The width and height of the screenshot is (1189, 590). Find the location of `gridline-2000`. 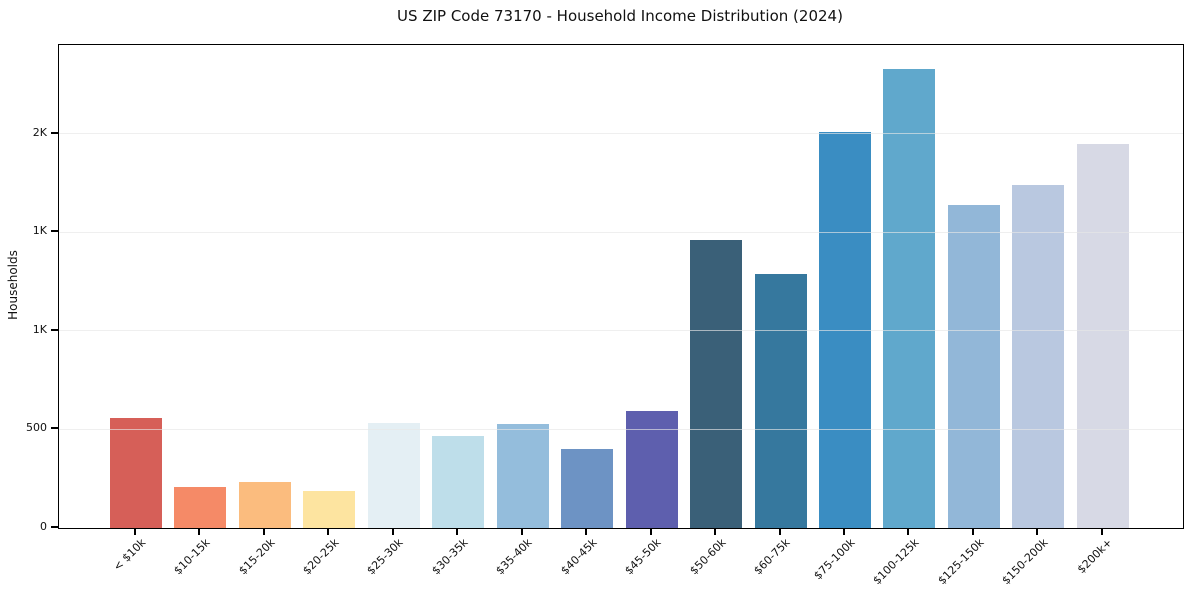

gridline-2000 is located at coordinates (621, 134).